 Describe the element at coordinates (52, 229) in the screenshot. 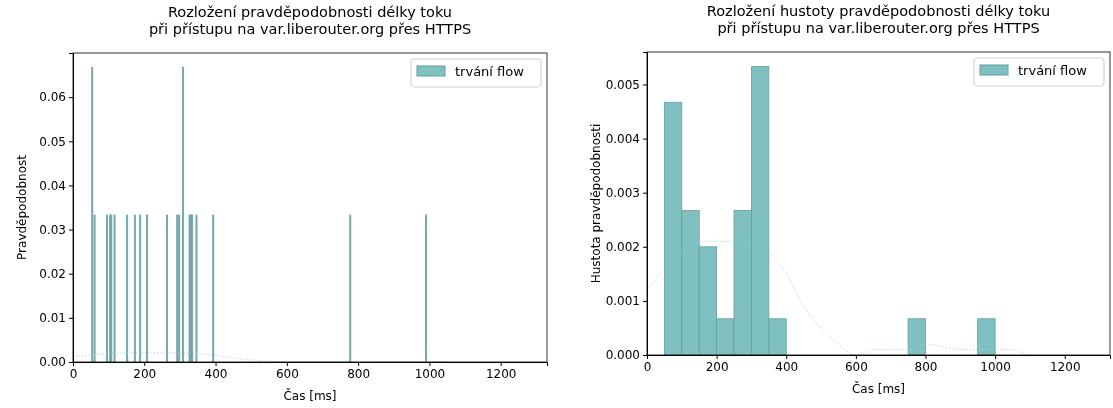

I see `y-tick-label: 0.03` at that location.